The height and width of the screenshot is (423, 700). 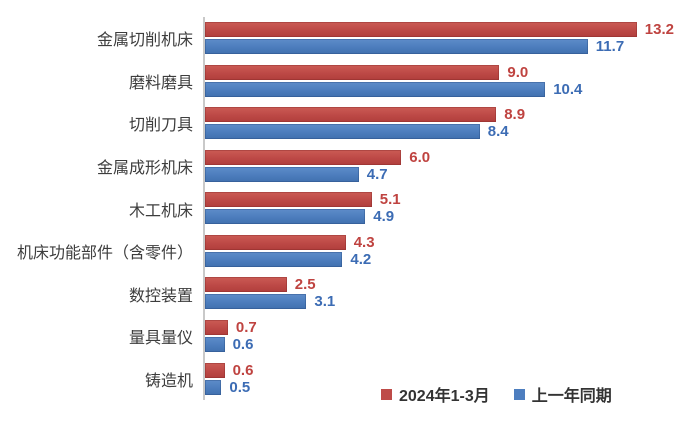 What do you see at coordinates (243, 370) in the screenshot?
I see `value-label-current-period: 0.6` at bounding box center [243, 370].